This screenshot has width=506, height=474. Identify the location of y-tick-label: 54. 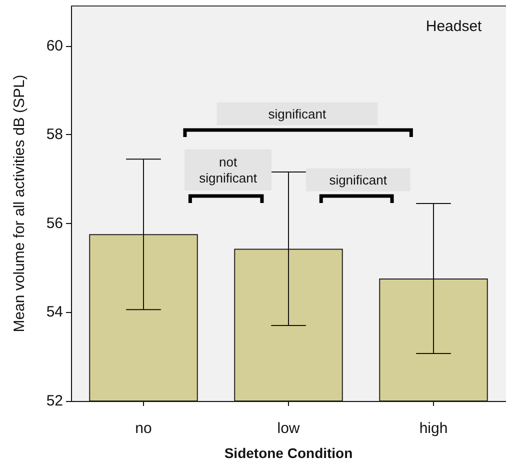
(54, 312).